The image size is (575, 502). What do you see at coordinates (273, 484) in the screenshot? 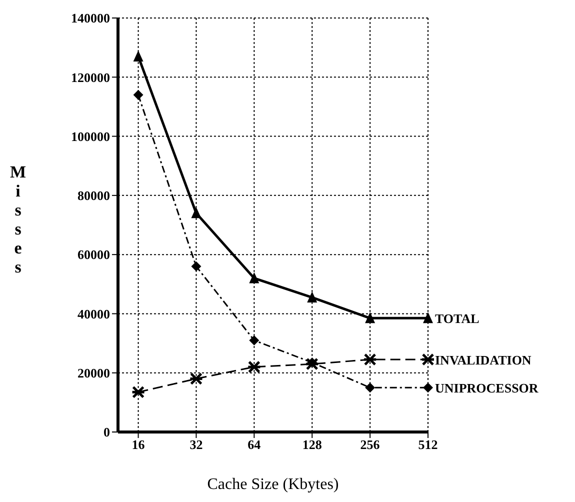
I see `x-axis-title: Cache Size (Kbytes)` at bounding box center [273, 484].